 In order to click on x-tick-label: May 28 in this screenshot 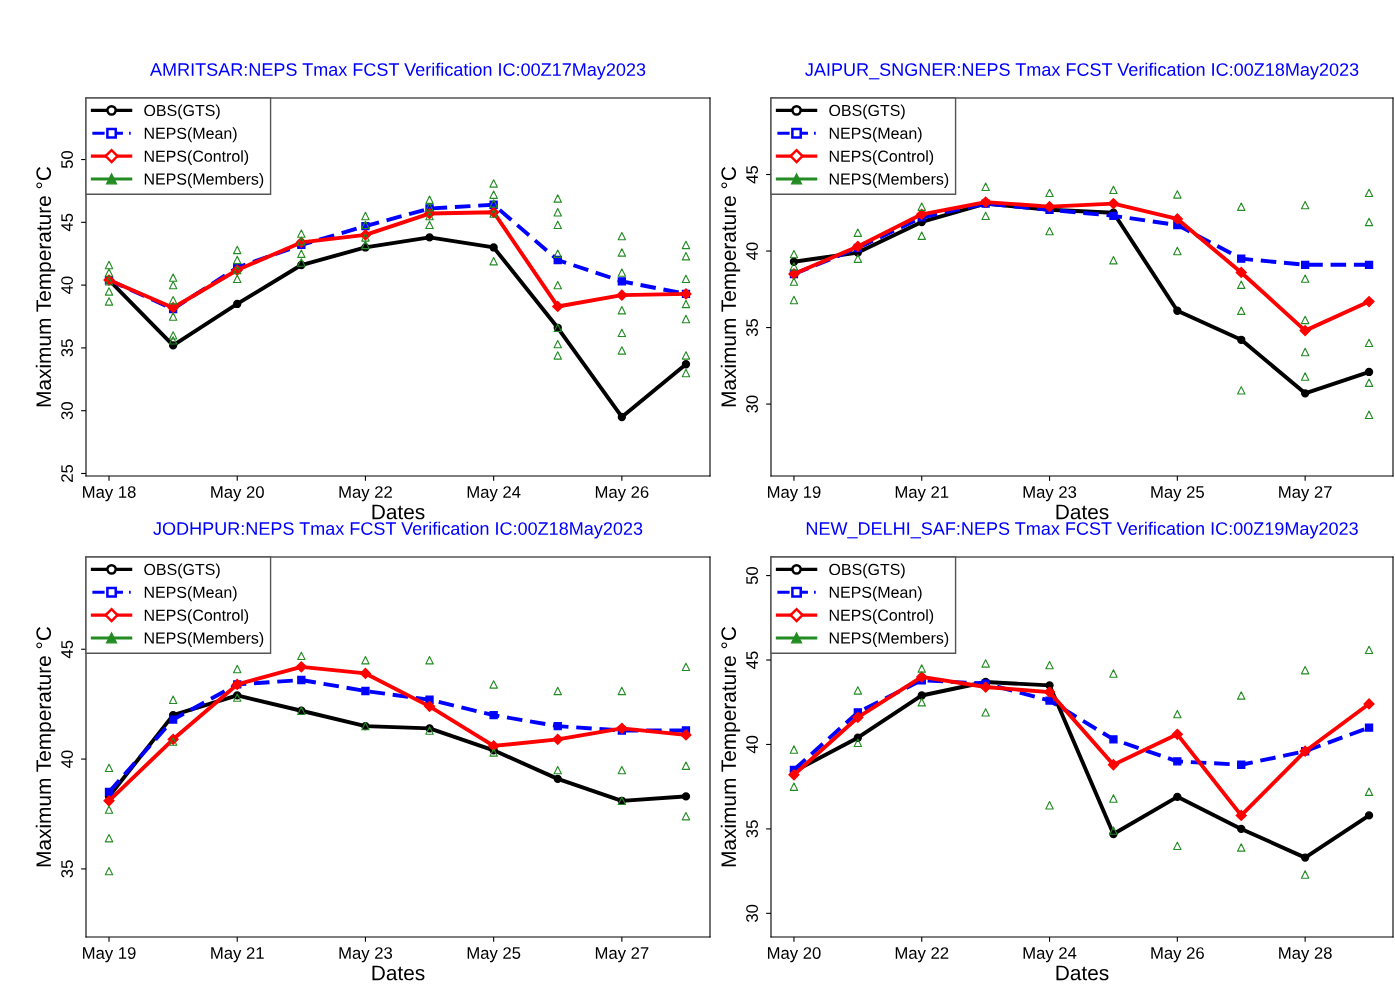, I will do `click(1305, 955)`.